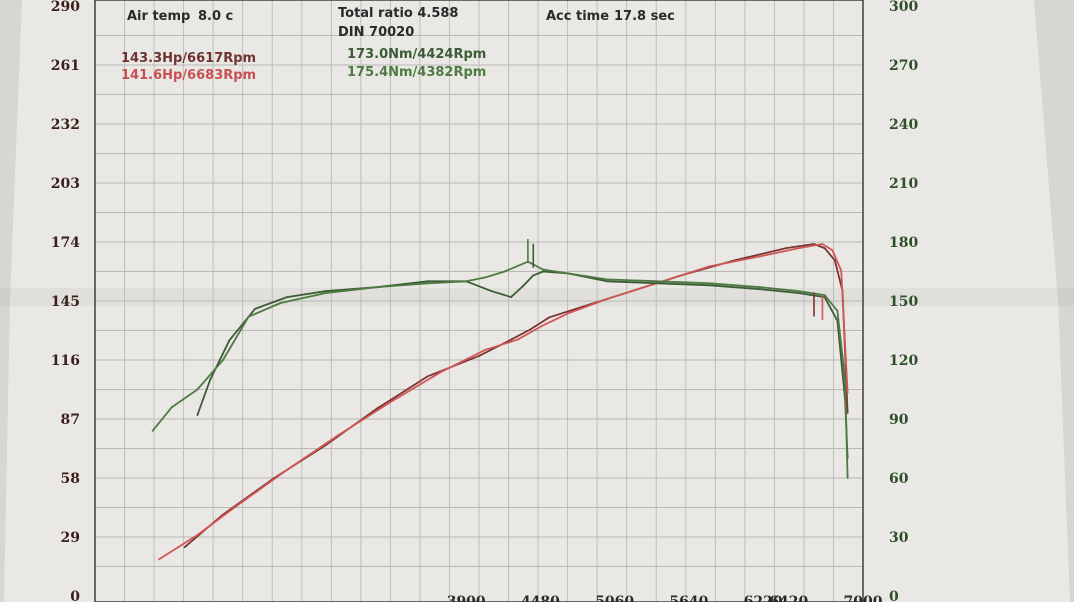 The width and height of the screenshot is (1074, 602). Describe the element at coordinates (70, 479) in the screenshot. I see `left-tick-label: 58` at that location.